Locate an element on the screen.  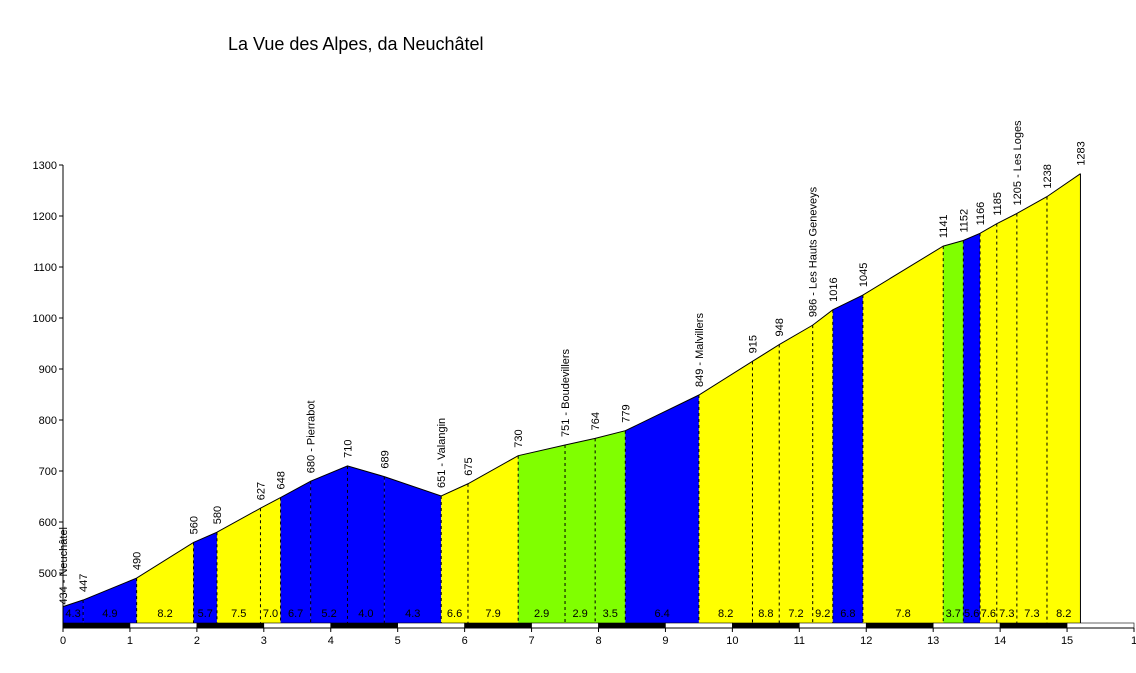
gradient-label: 9.2 is located at coordinates (822, 614).